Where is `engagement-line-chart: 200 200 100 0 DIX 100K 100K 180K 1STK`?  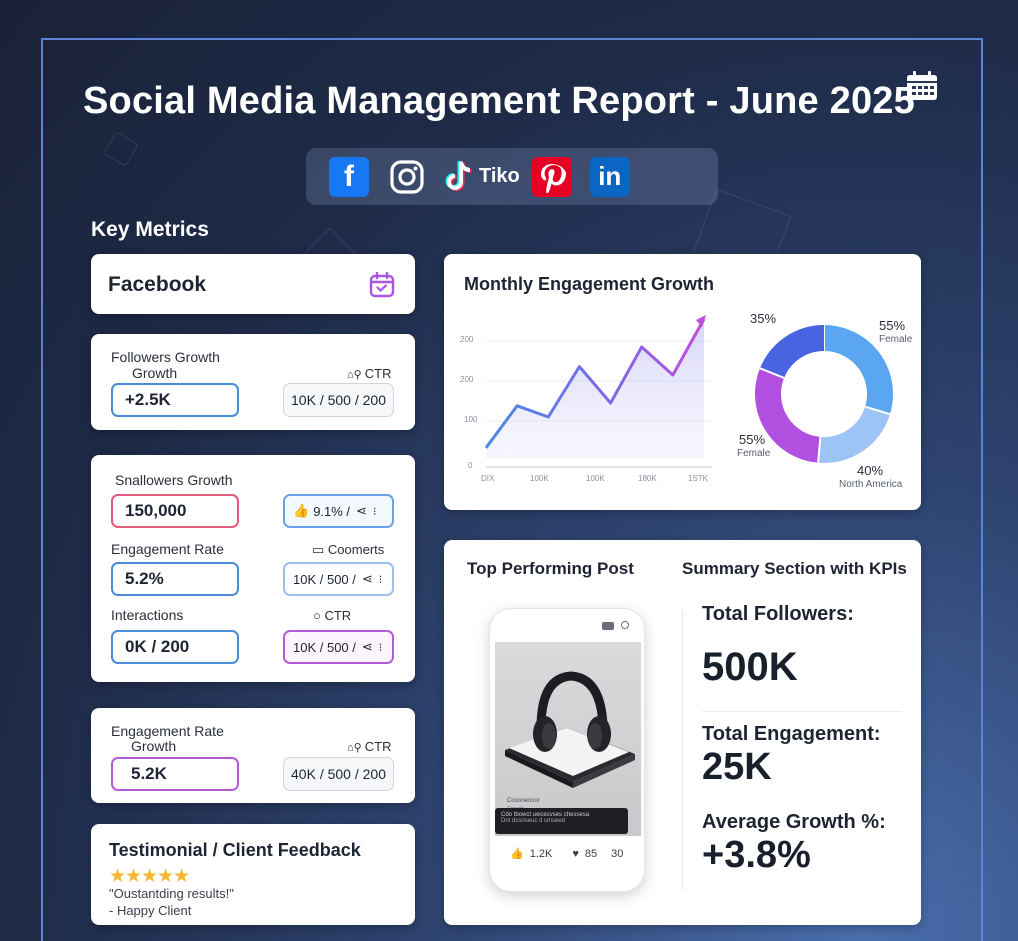 engagement-line-chart: 200 200 100 0 DIX 100K 100K 180K 1STK is located at coordinates (586, 399).